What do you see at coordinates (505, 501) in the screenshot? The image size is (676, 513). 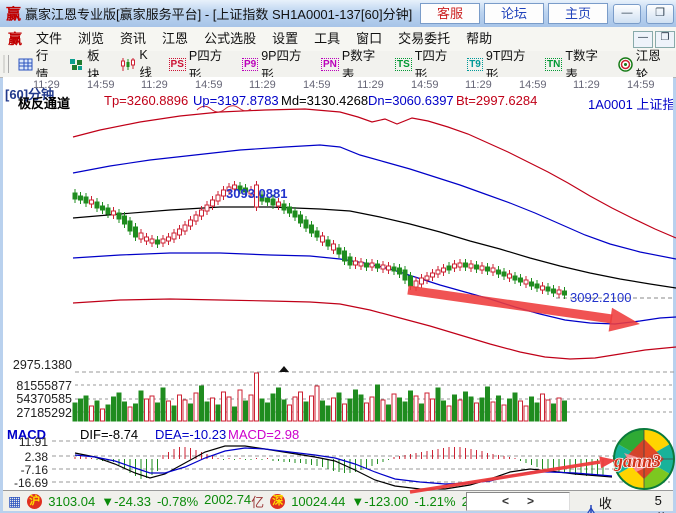 I see `prev-page-button: <` at bounding box center [505, 501].